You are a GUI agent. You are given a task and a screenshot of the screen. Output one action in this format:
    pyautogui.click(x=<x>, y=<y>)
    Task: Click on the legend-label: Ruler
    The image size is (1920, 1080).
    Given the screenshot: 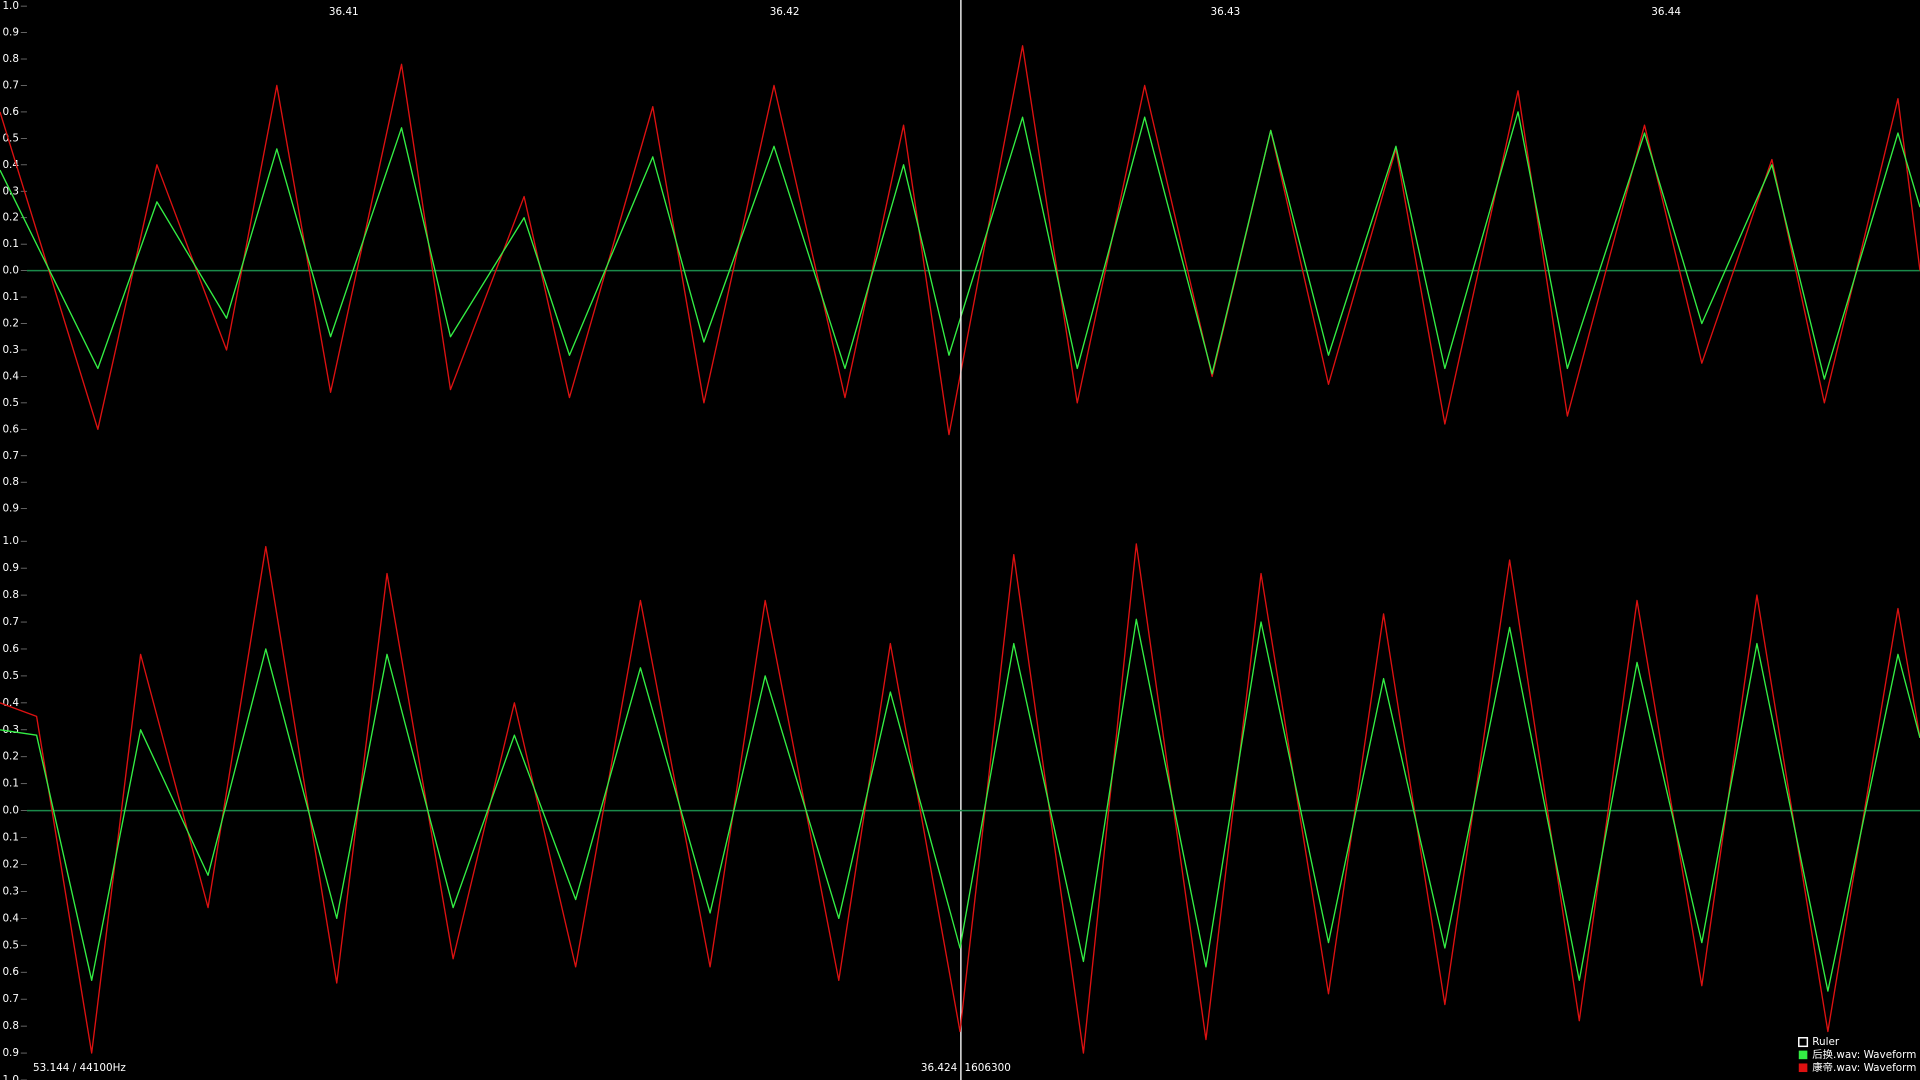 What is the action you would take?
    pyautogui.click(x=1826, y=1042)
    